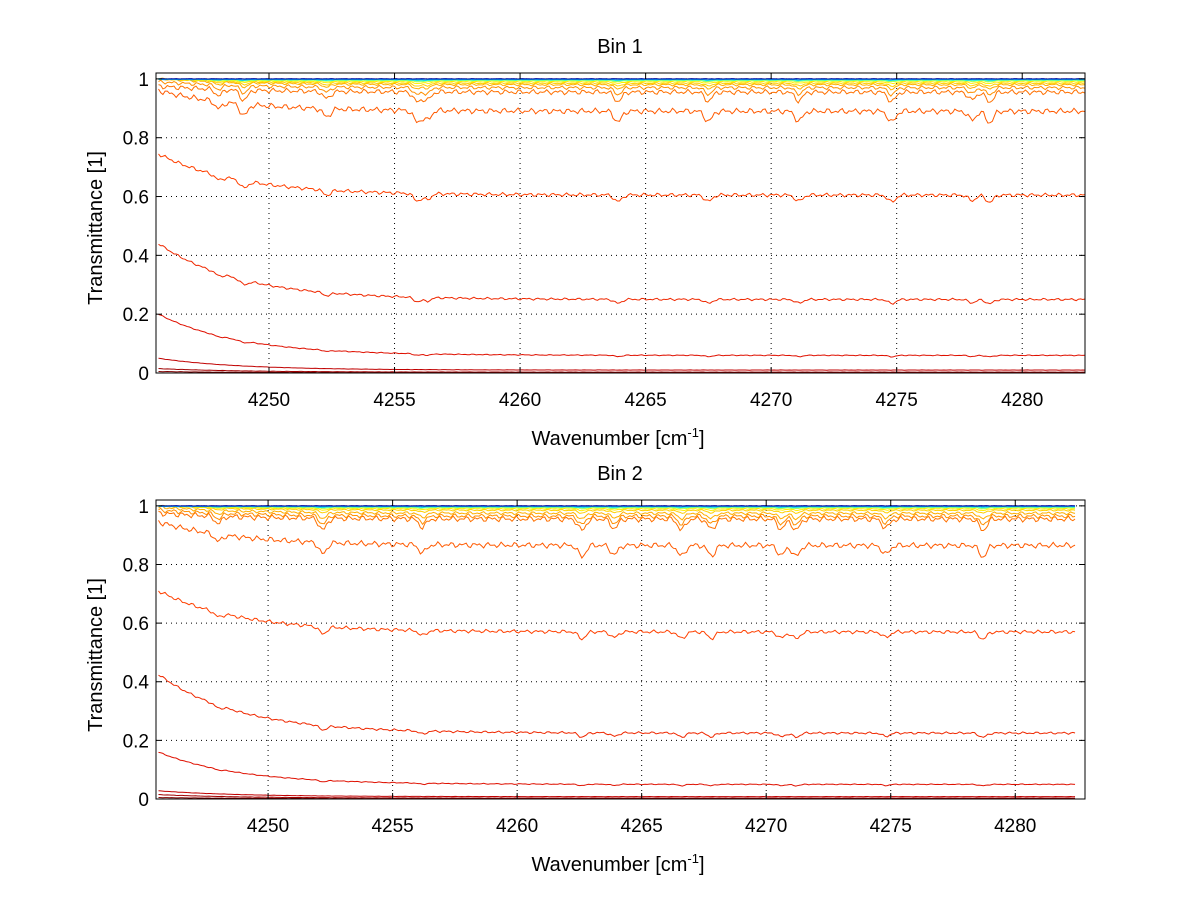 Image resolution: width=1200 pixels, height=901 pixels. I want to click on chart-title: Bin 1, so click(620, 47).